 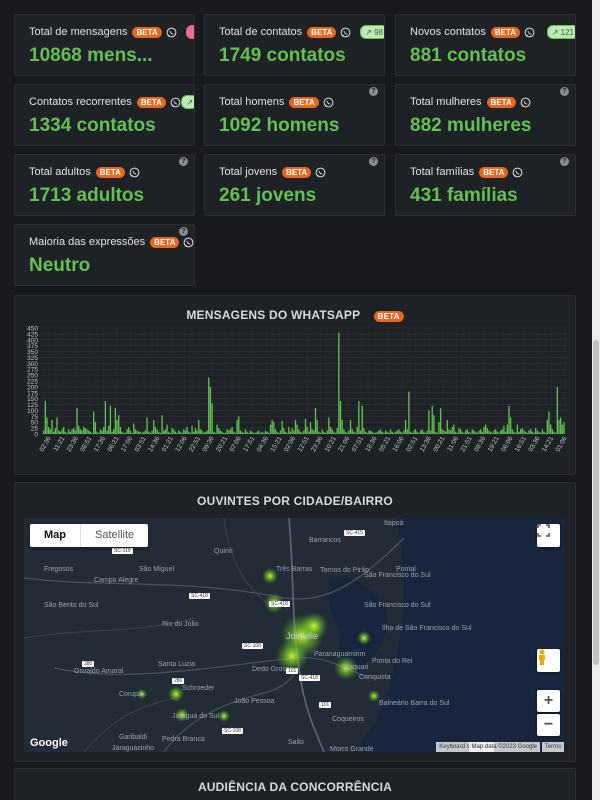 I want to click on help-icon: ?, so click(x=183, y=161).